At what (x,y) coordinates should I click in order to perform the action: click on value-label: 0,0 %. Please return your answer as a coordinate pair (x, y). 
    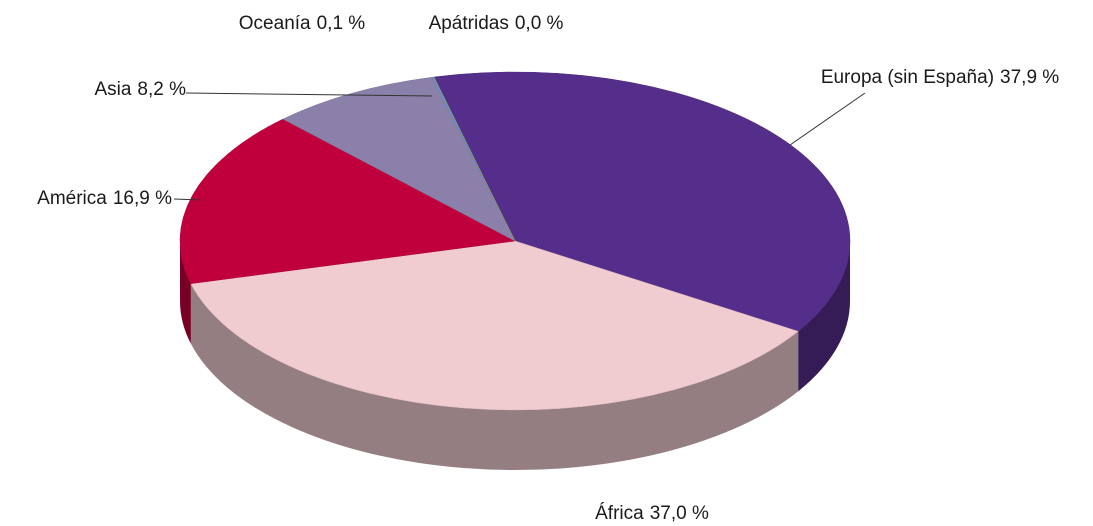
    Looking at the image, I should click on (539, 23).